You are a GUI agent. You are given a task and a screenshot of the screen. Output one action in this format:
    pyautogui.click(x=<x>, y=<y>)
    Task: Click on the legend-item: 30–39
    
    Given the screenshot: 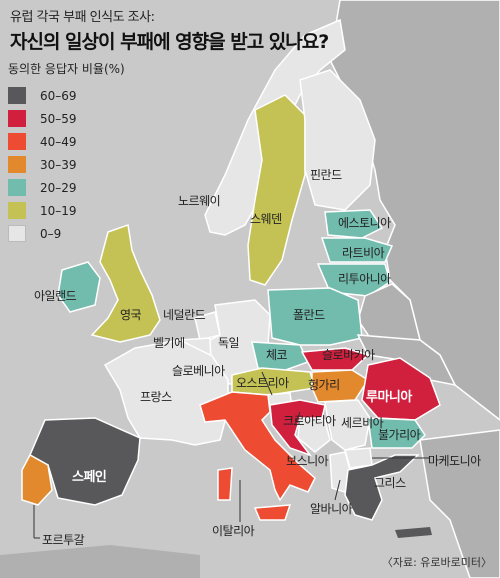 What is the action you would take?
    pyautogui.click(x=66, y=164)
    